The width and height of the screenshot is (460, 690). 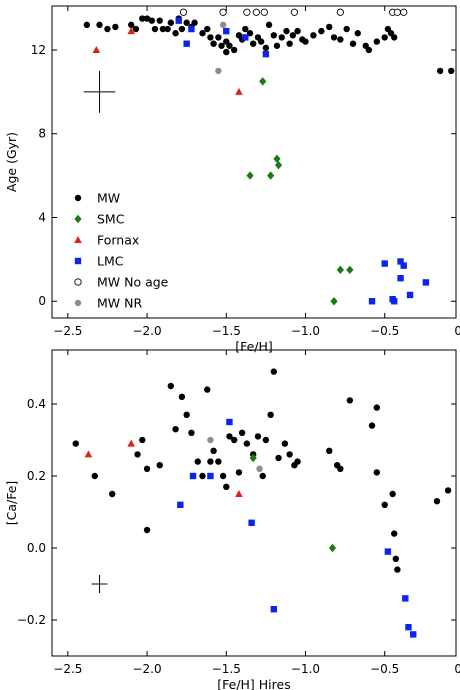 I want to click on legend-marker-mw-no-age, so click(x=78, y=282).